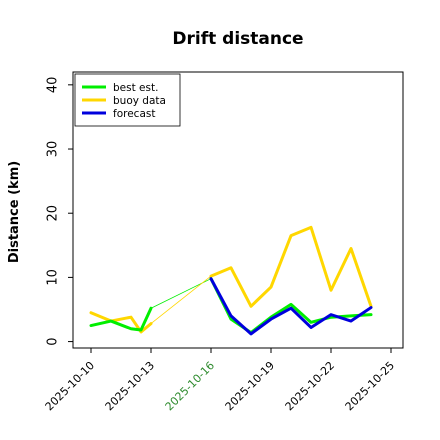 The image size is (440, 440). What do you see at coordinates (53, 277) in the screenshot?
I see `y-tick-label: 10` at bounding box center [53, 277].